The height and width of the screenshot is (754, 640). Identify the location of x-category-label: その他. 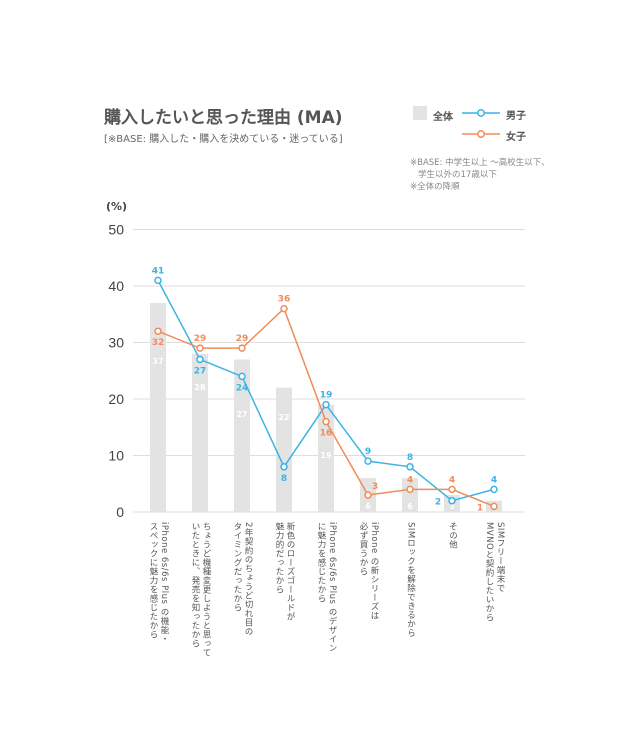
(452, 535).